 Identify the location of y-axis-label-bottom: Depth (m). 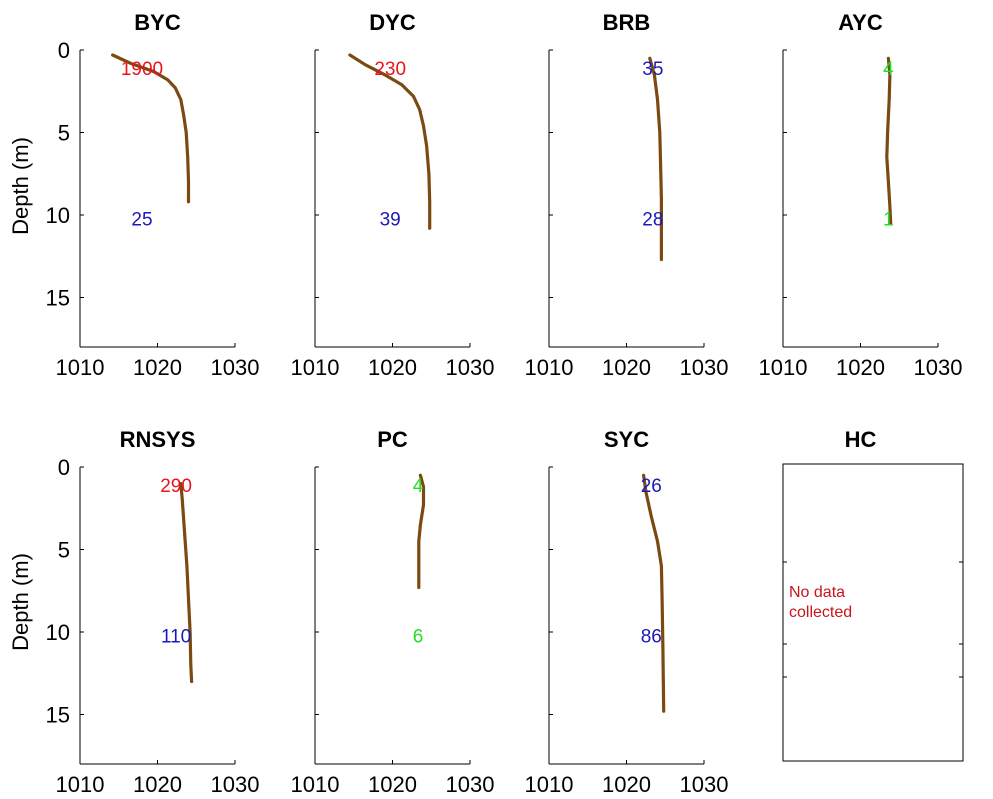
(20, 602).